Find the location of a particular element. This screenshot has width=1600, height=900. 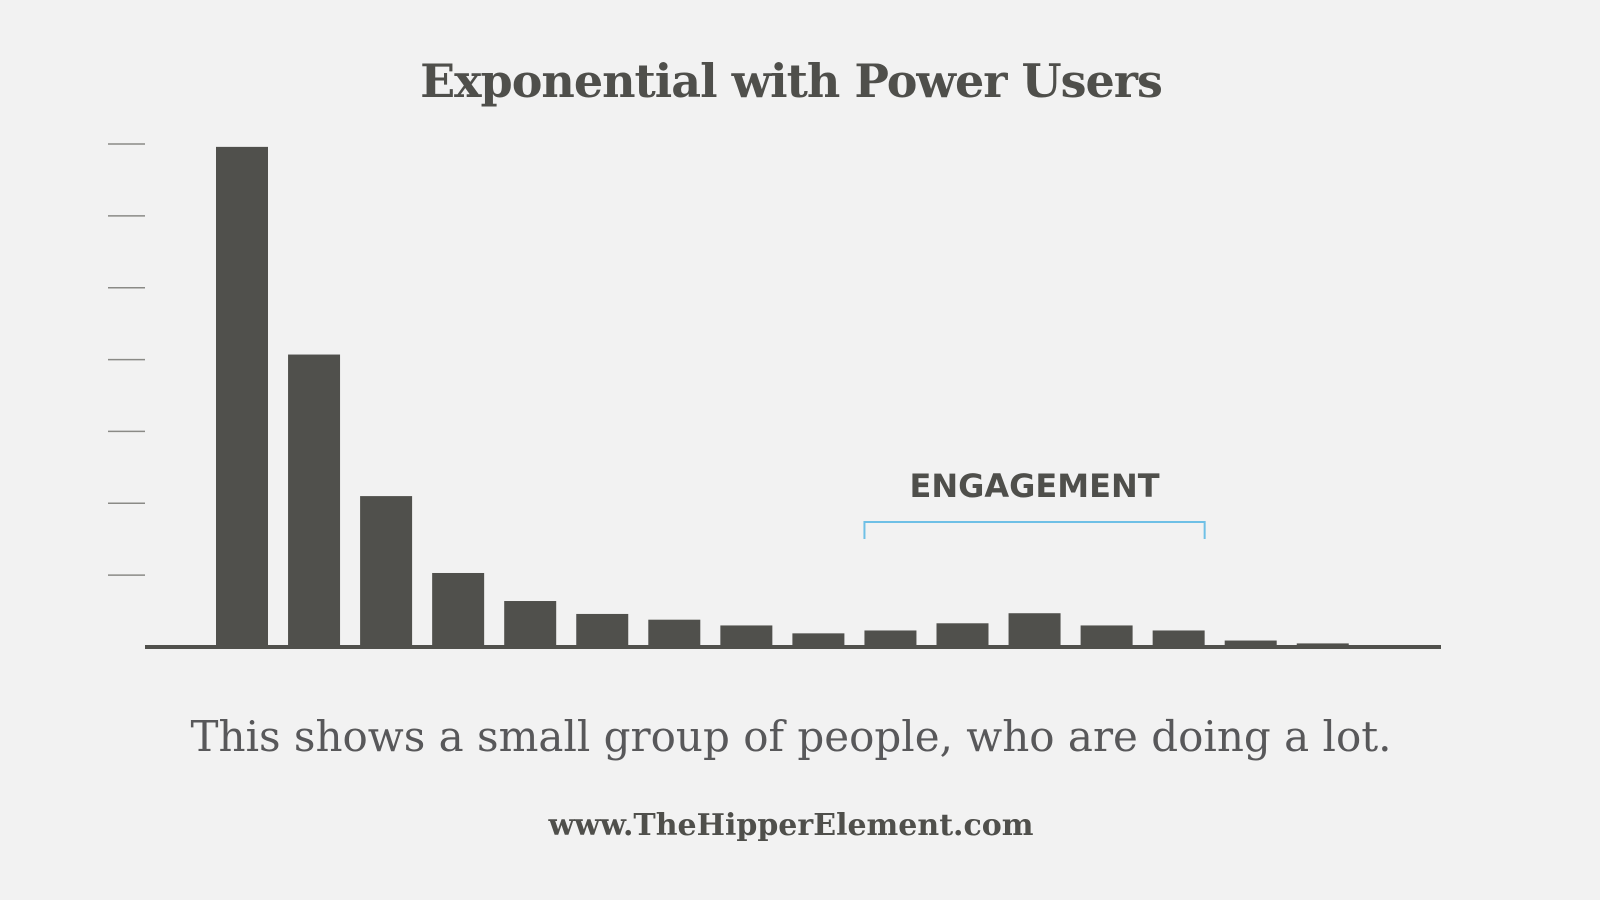

website-url: www.TheHipperElement.com is located at coordinates (791, 825).